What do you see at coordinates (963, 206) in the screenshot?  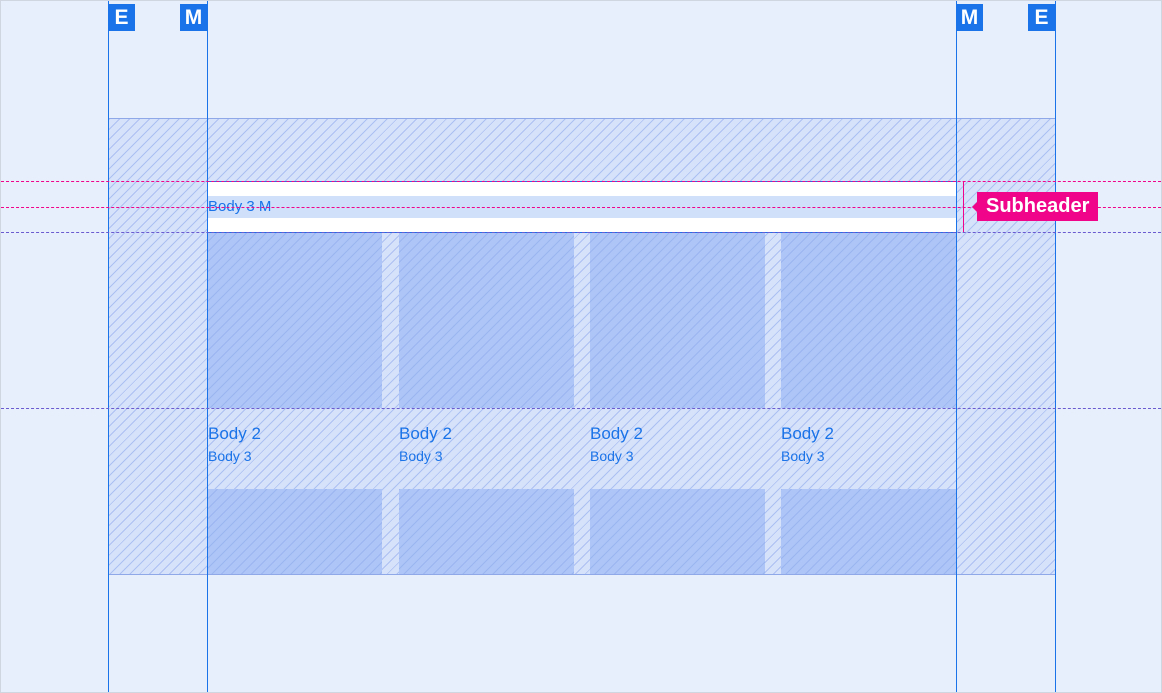 I see `height-bracket` at bounding box center [963, 206].